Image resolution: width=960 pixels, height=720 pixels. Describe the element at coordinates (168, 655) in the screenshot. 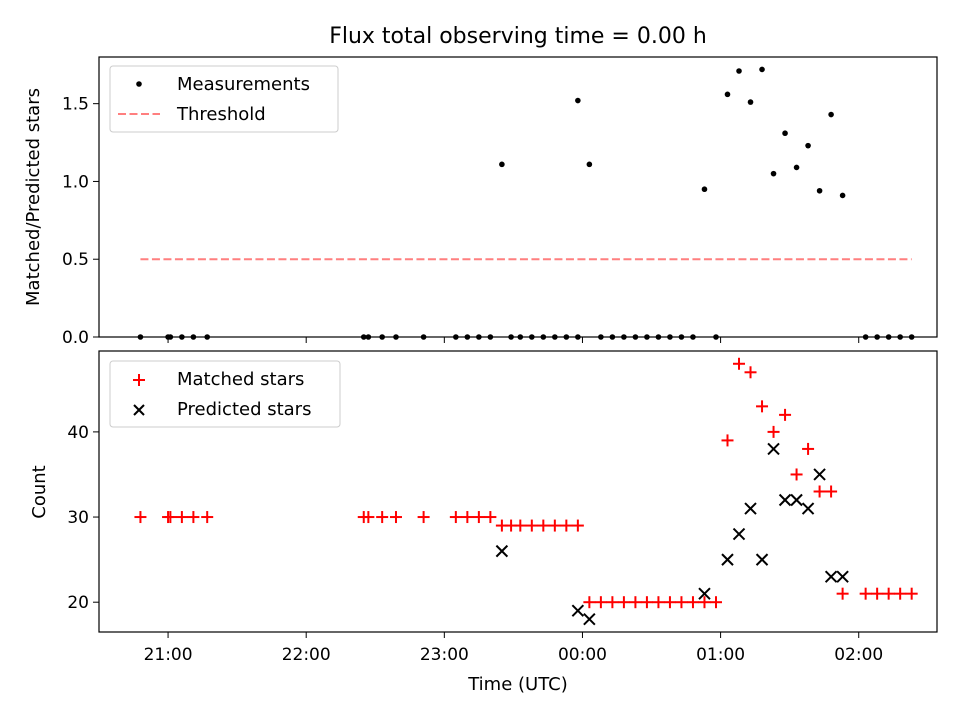

I see `x-tick-label: 21:00` at that location.